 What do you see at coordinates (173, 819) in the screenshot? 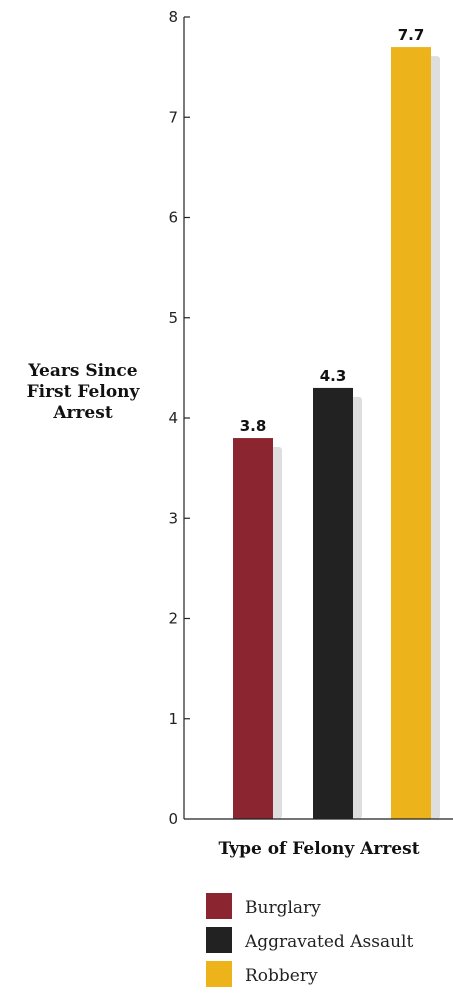
I see `y-tick-label: 0` at bounding box center [173, 819].